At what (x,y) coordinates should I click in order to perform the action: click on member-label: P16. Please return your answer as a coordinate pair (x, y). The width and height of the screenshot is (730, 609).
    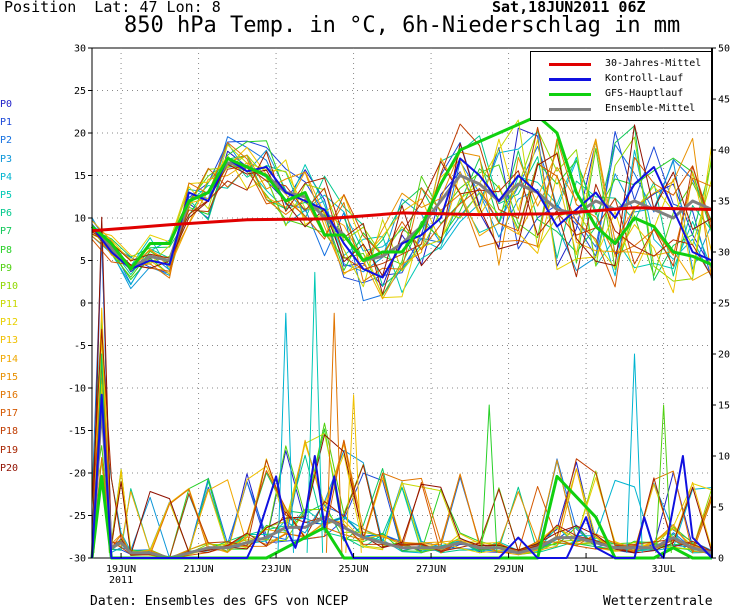
    Looking at the image, I should click on (9, 395).